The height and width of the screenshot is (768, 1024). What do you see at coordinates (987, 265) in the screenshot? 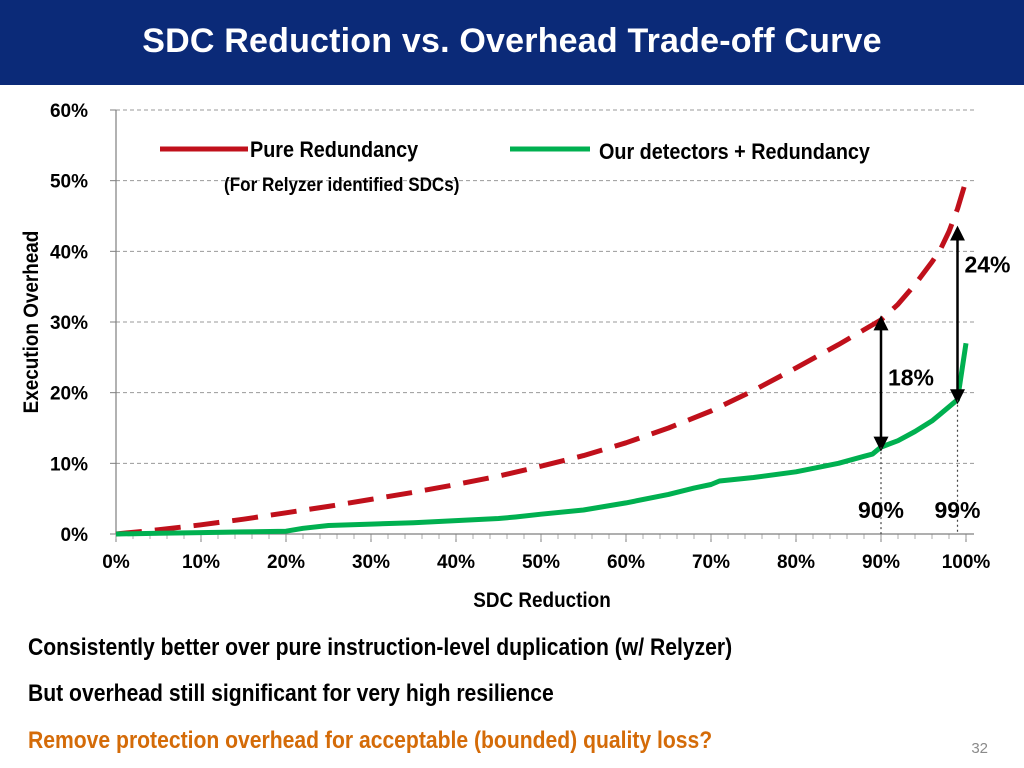
I see `gap-label-1: 24%` at bounding box center [987, 265].